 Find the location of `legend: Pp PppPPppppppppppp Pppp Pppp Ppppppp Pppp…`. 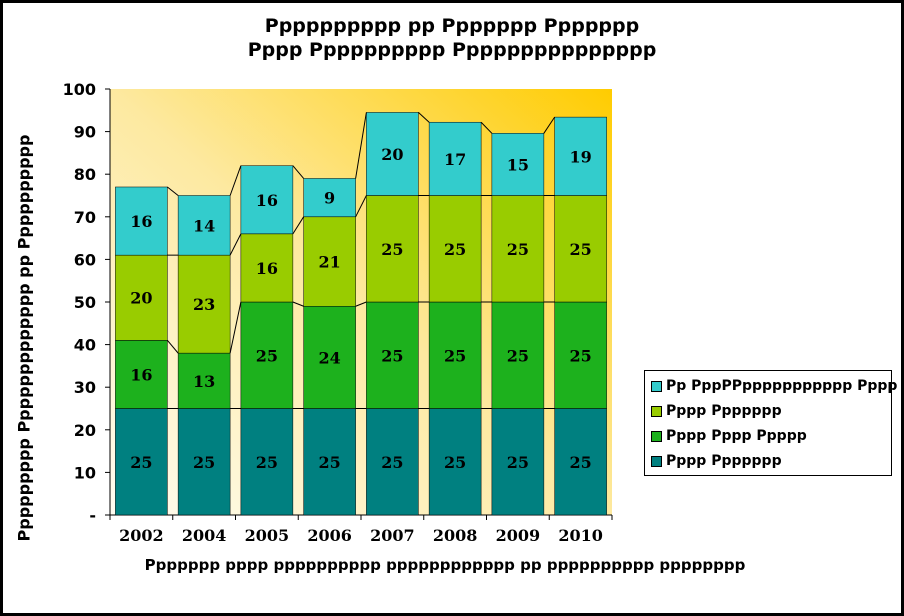

legend: Pp PppPPppppppppppp Pppp Pppp Ppppppp Pppp… is located at coordinates (770, 423).